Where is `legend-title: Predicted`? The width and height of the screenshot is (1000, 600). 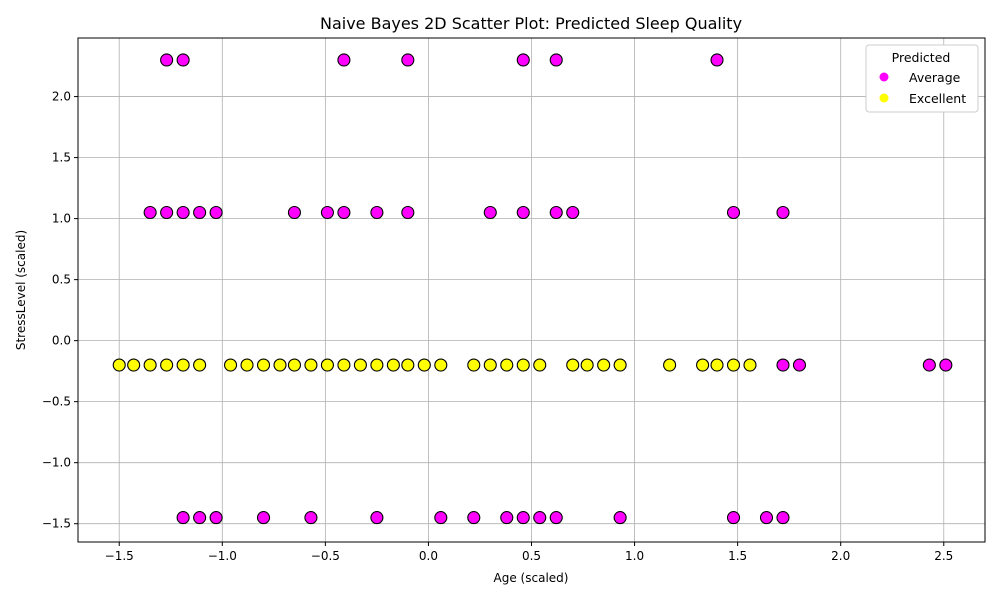 legend-title: Predicted is located at coordinates (921, 57).